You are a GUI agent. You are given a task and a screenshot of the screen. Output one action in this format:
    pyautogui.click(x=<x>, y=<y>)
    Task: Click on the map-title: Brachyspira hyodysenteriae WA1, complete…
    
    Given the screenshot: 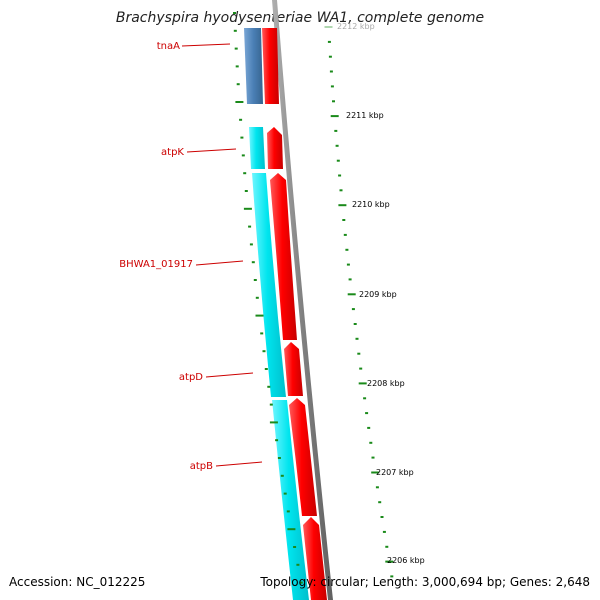 What is the action you would take?
    pyautogui.click(x=300, y=18)
    